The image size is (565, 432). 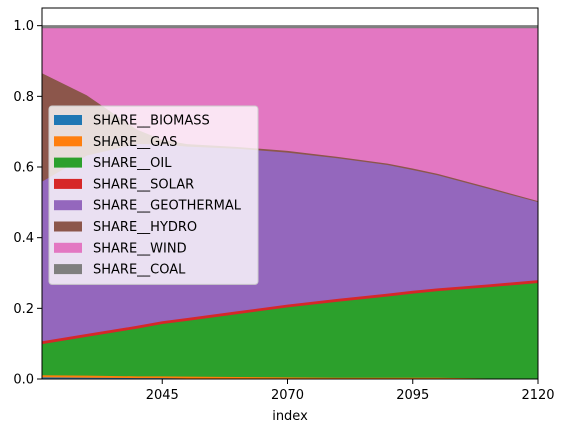 I want to click on legend-swatch-share-hydro, so click(x=68, y=226).